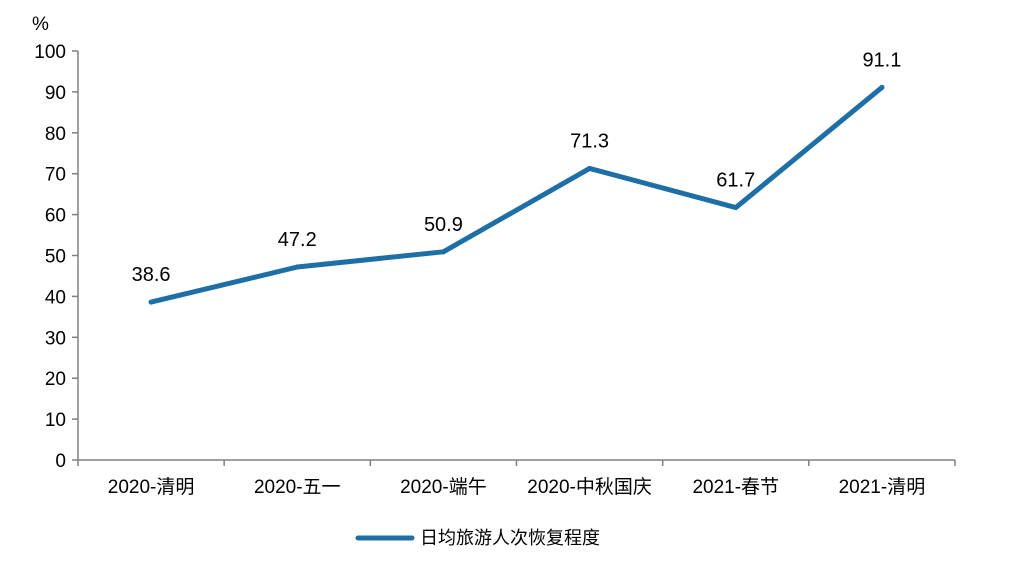 The width and height of the screenshot is (1035, 562). I want to click on y-tick-label: 90, so click(55, 93).